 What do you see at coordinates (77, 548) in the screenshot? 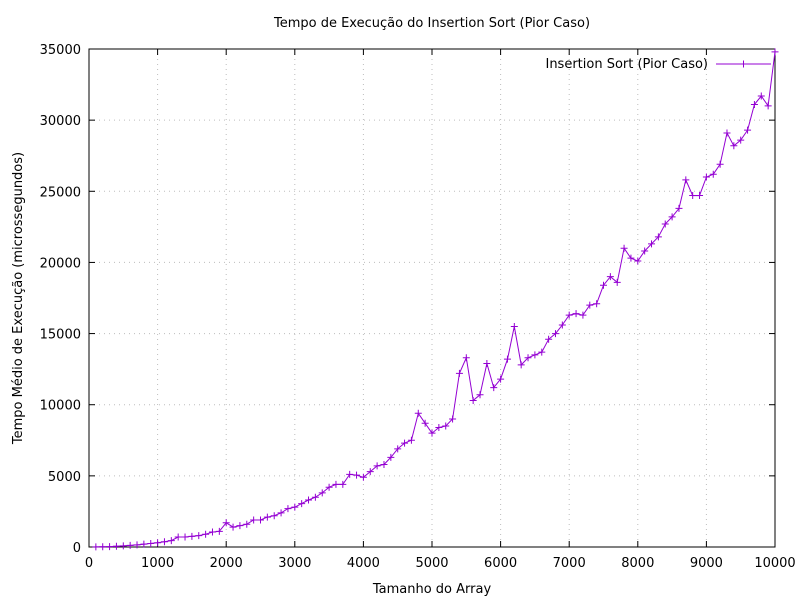
I see `y-tick-label: 0` at bounding box center [77, 548].